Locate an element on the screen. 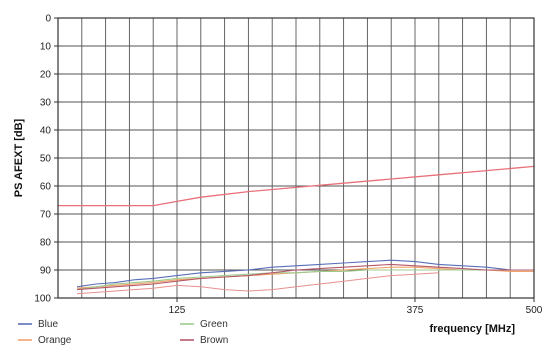 This screenshot has width=554, height=354. legend-label-green: Green is located at coordinates (214, 324).